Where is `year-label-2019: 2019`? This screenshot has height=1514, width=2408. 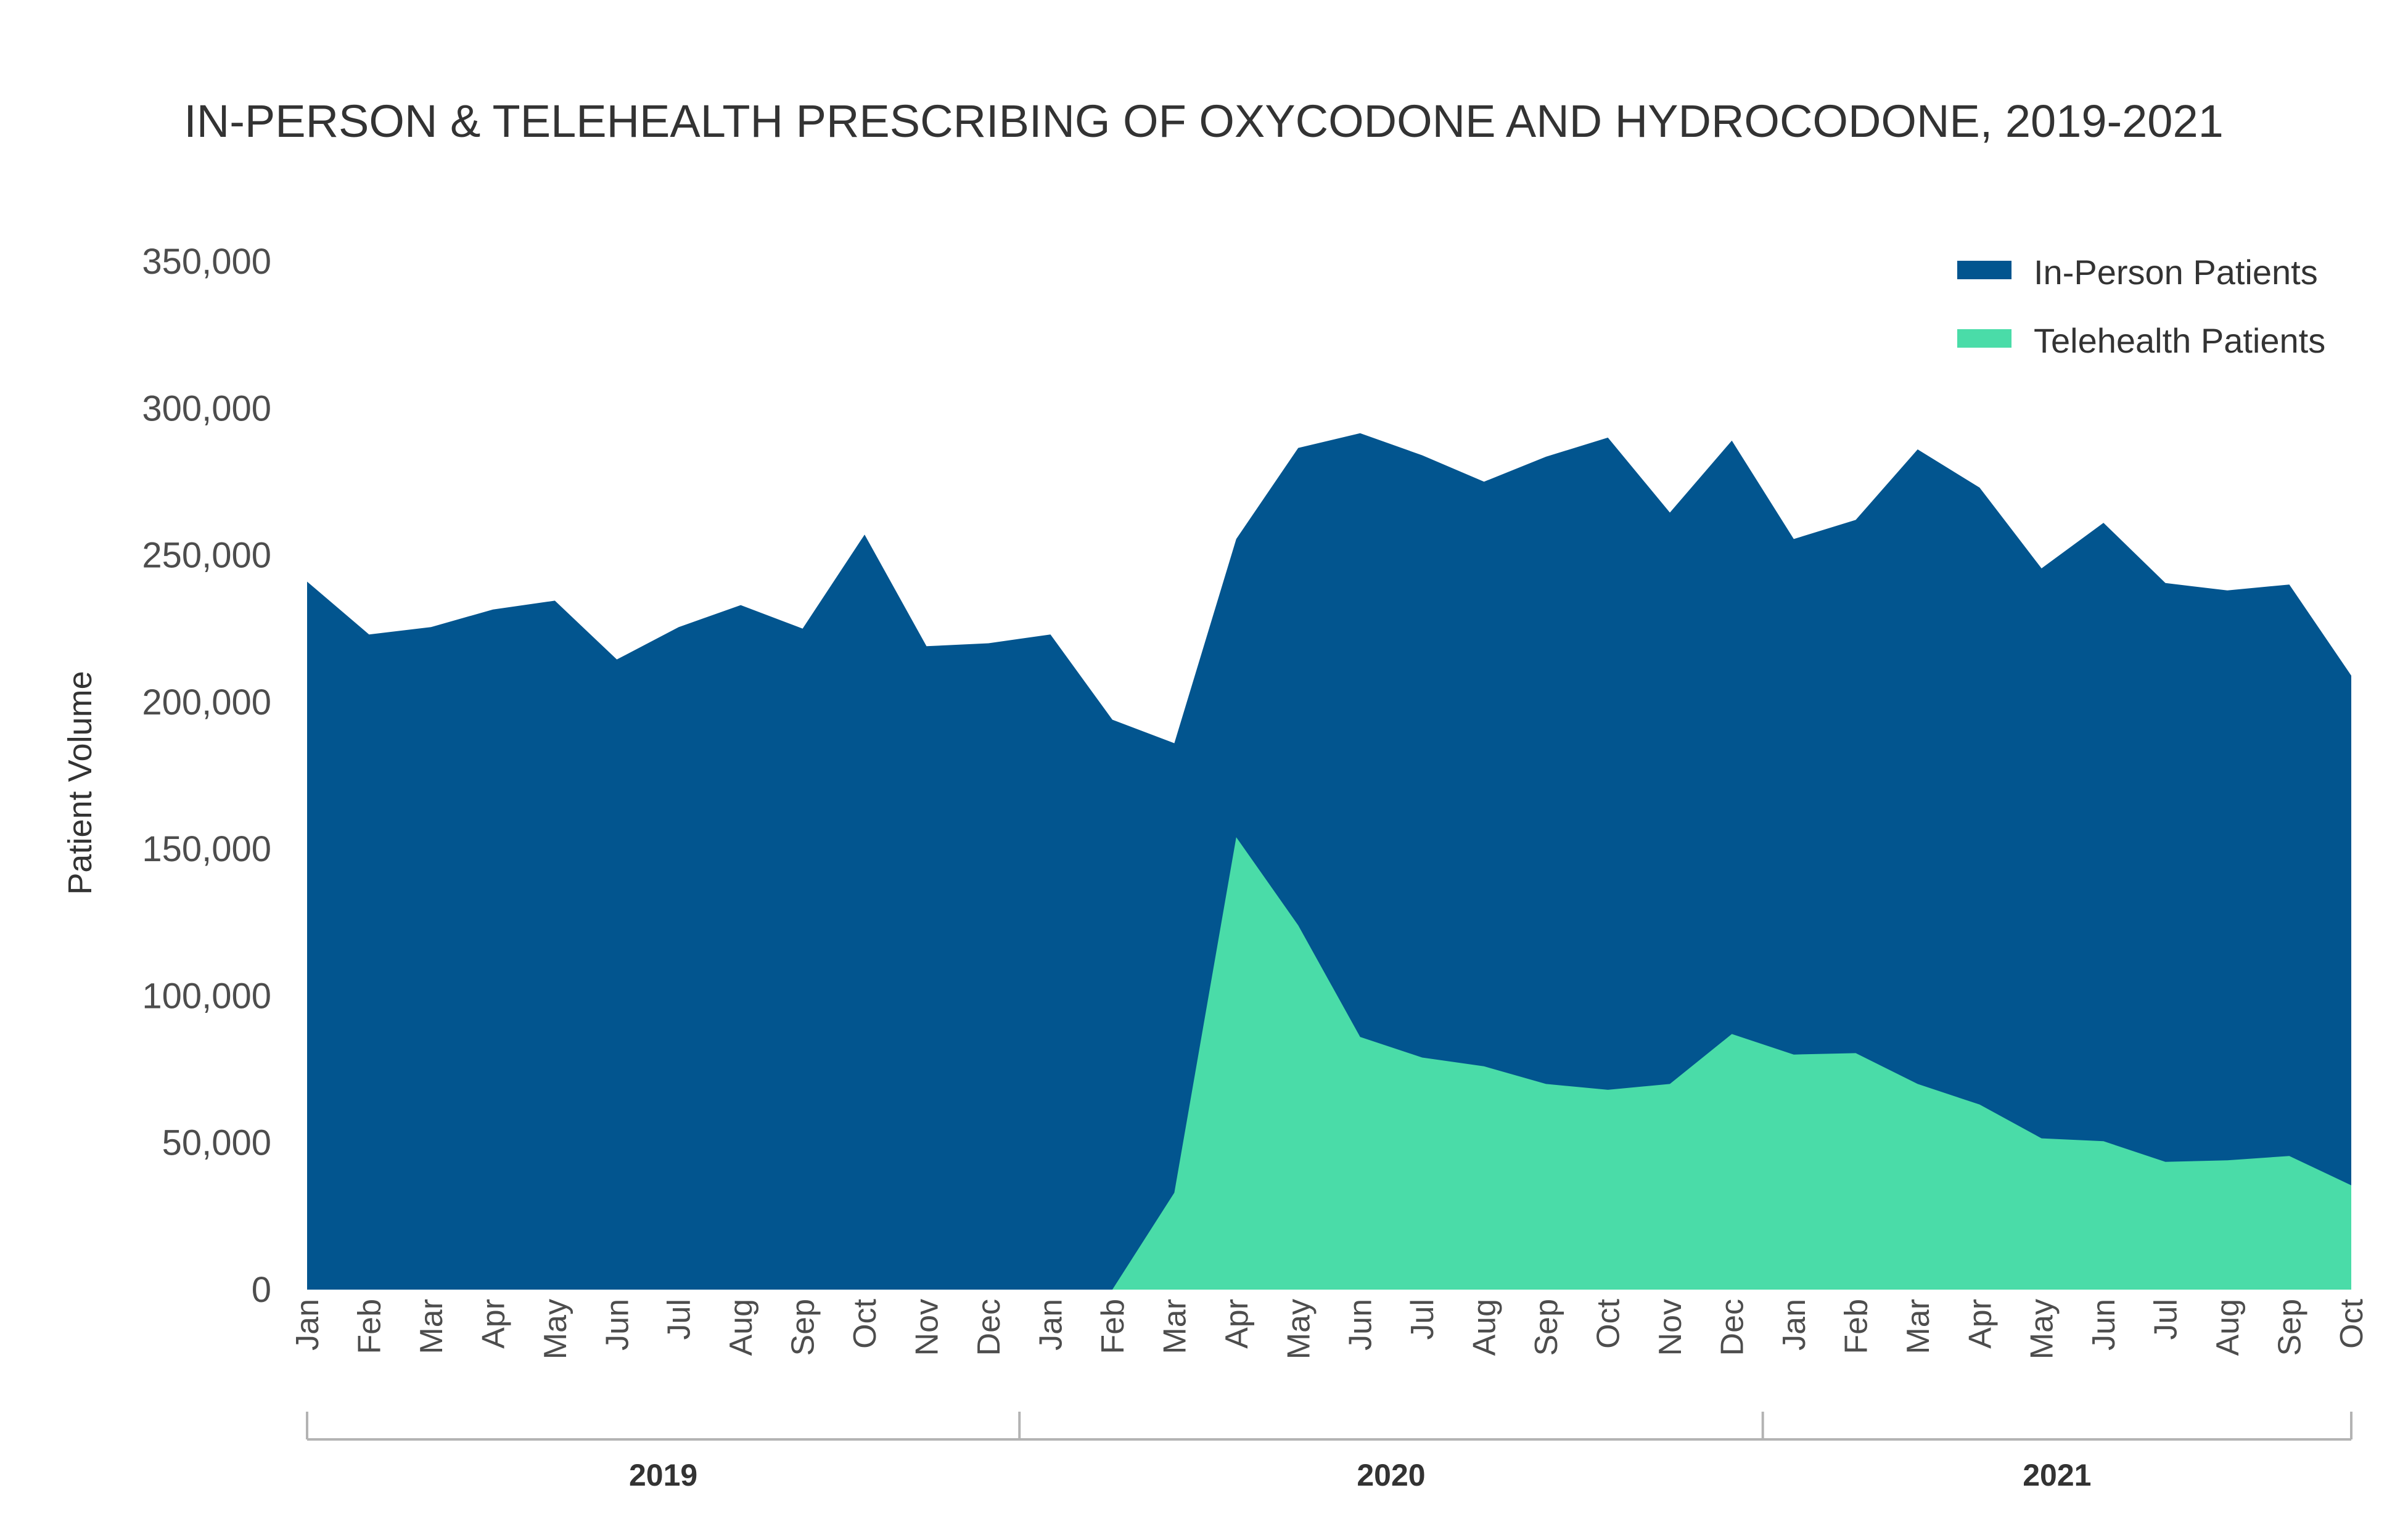
year-label-2019: 2019 is located at coordinates (663, 1475).